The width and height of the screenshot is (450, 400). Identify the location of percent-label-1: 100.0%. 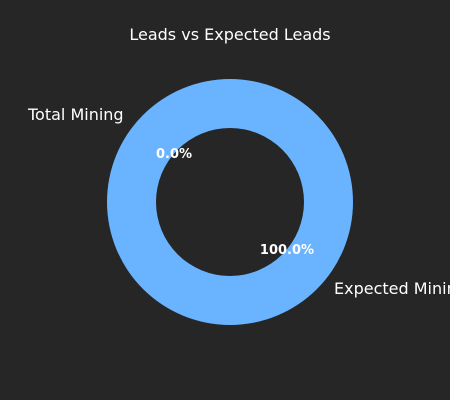
(287, 250).